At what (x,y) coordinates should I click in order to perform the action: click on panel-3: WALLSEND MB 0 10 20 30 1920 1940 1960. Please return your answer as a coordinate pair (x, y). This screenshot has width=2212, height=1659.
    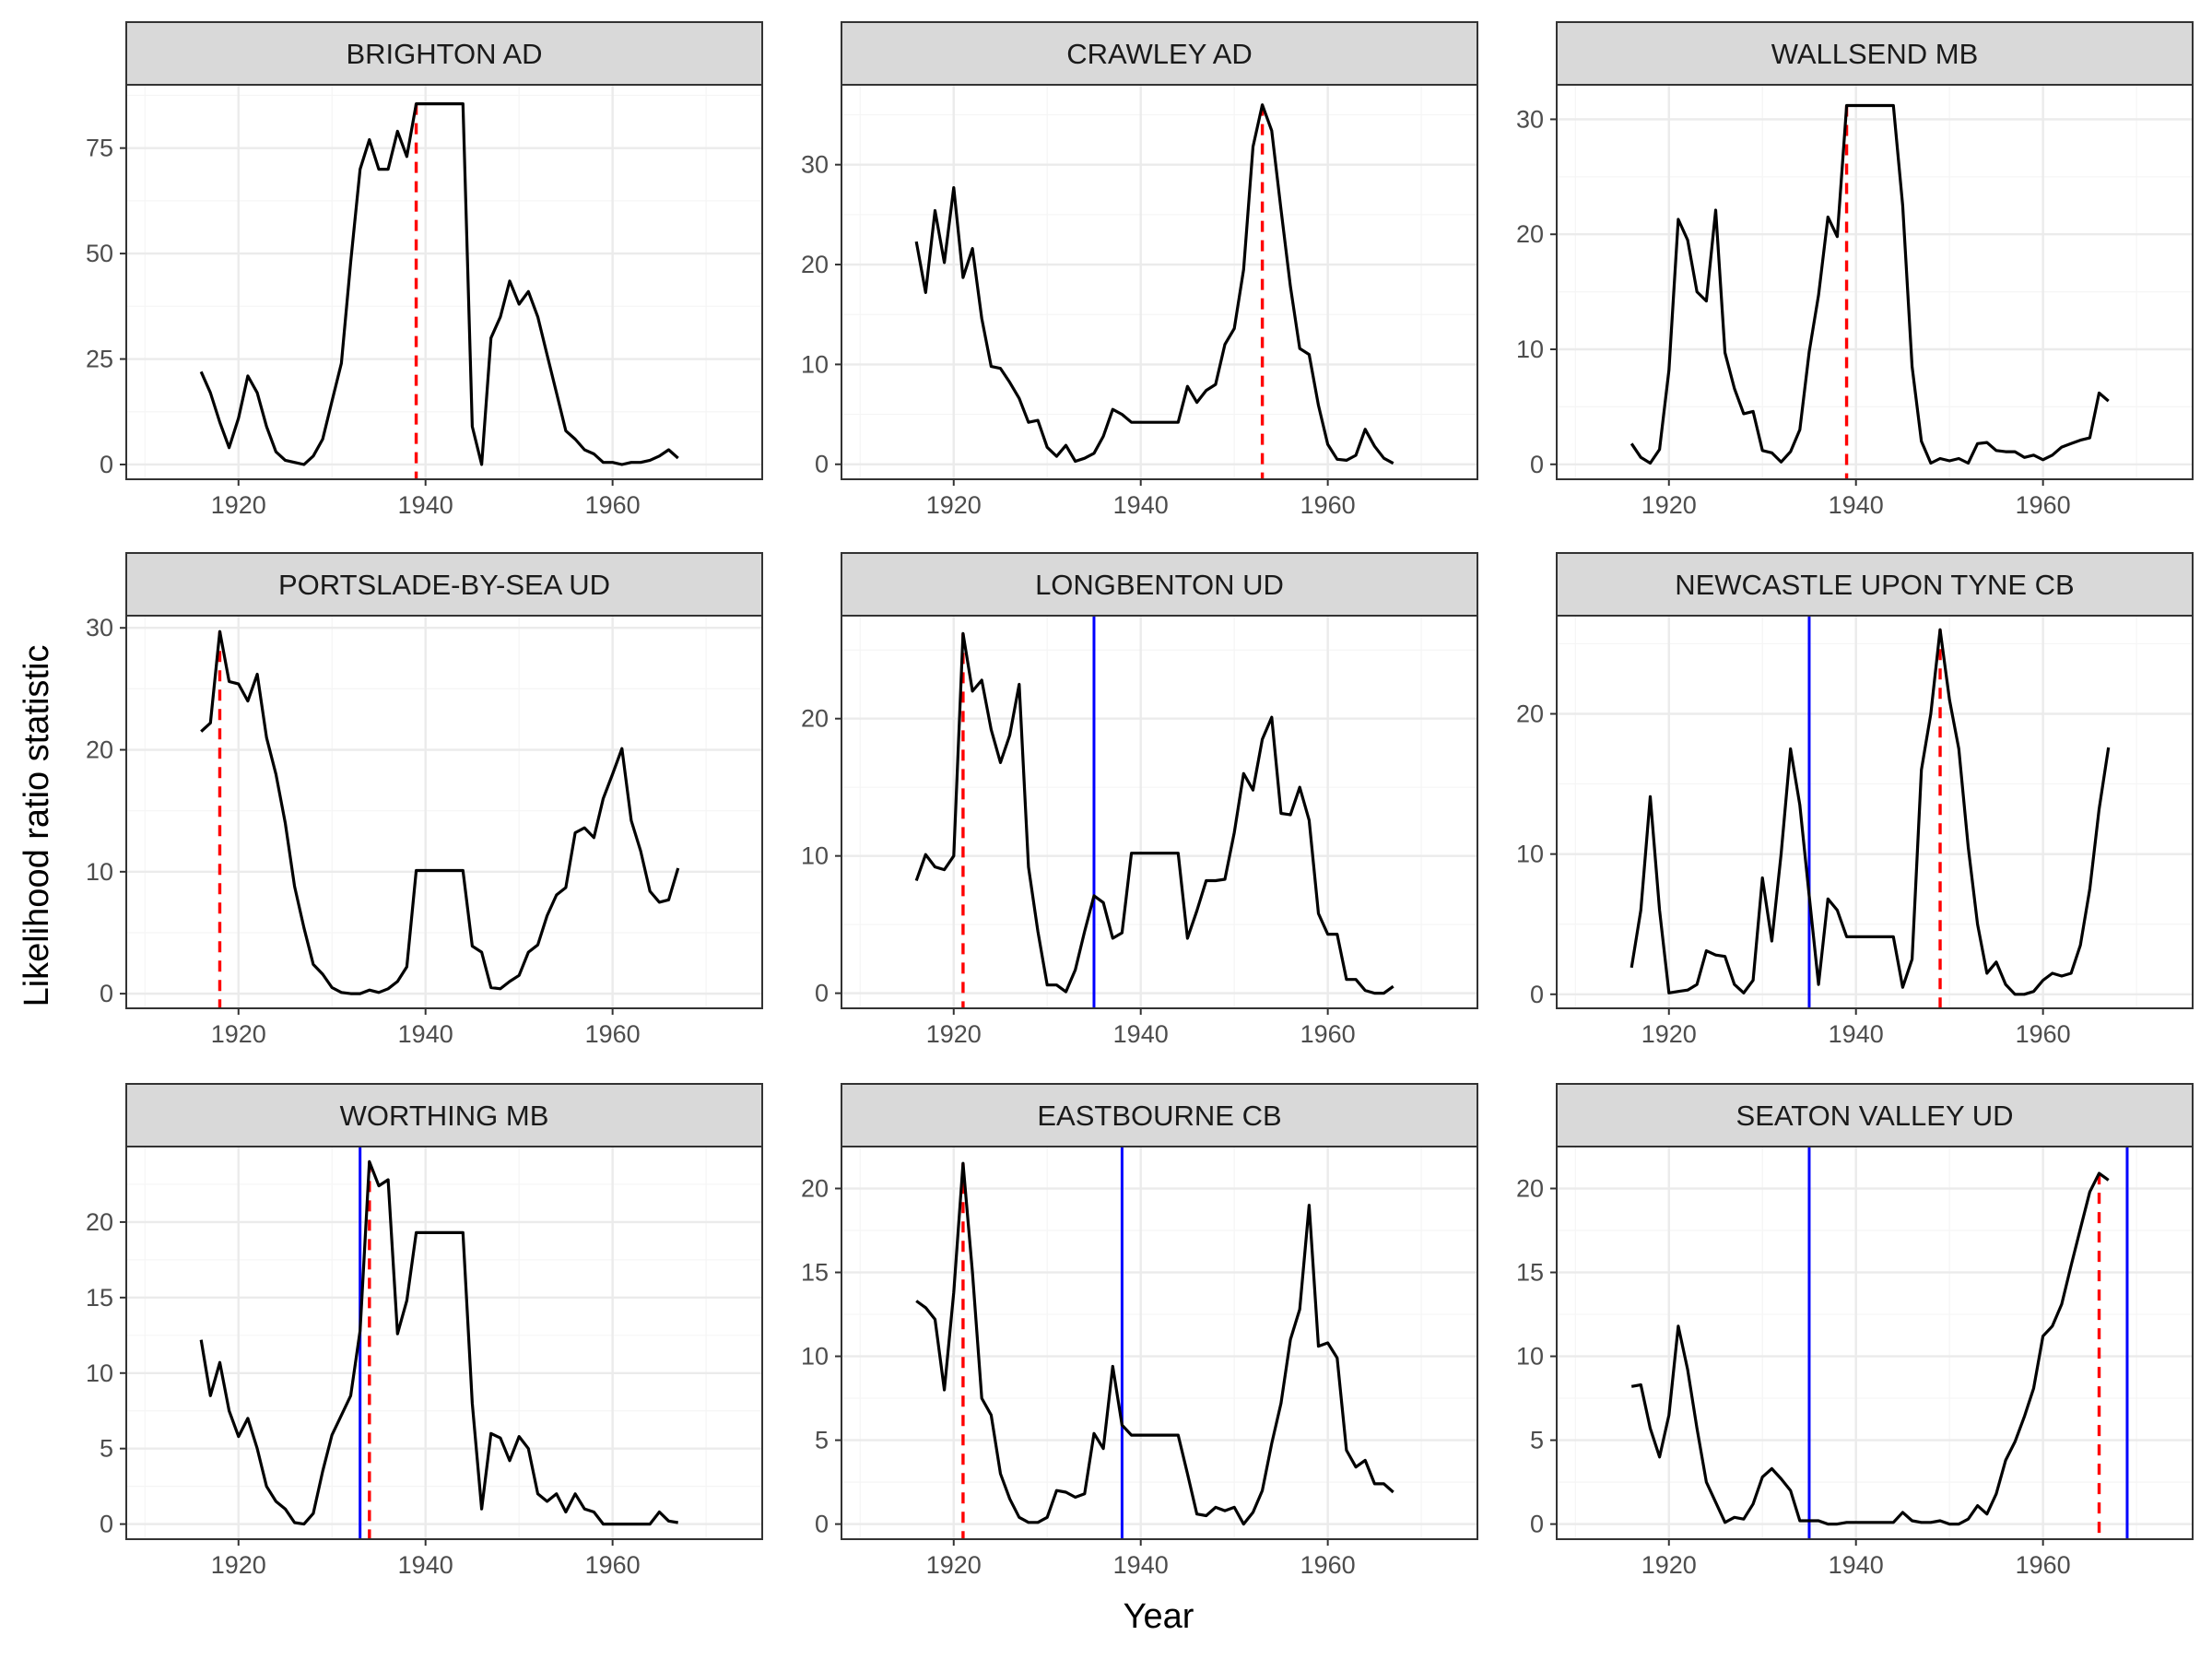
    Looking at the image, I should click on (1855, 270).